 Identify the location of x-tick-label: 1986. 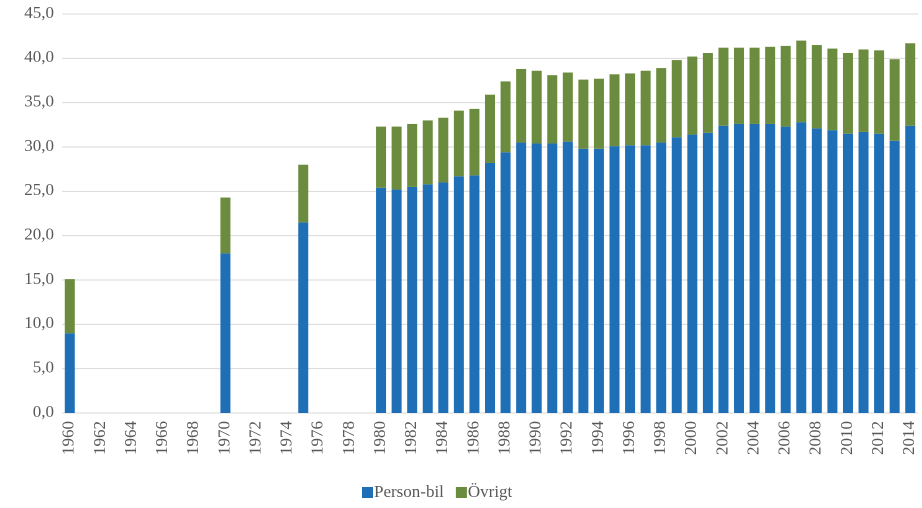
(472, 438).